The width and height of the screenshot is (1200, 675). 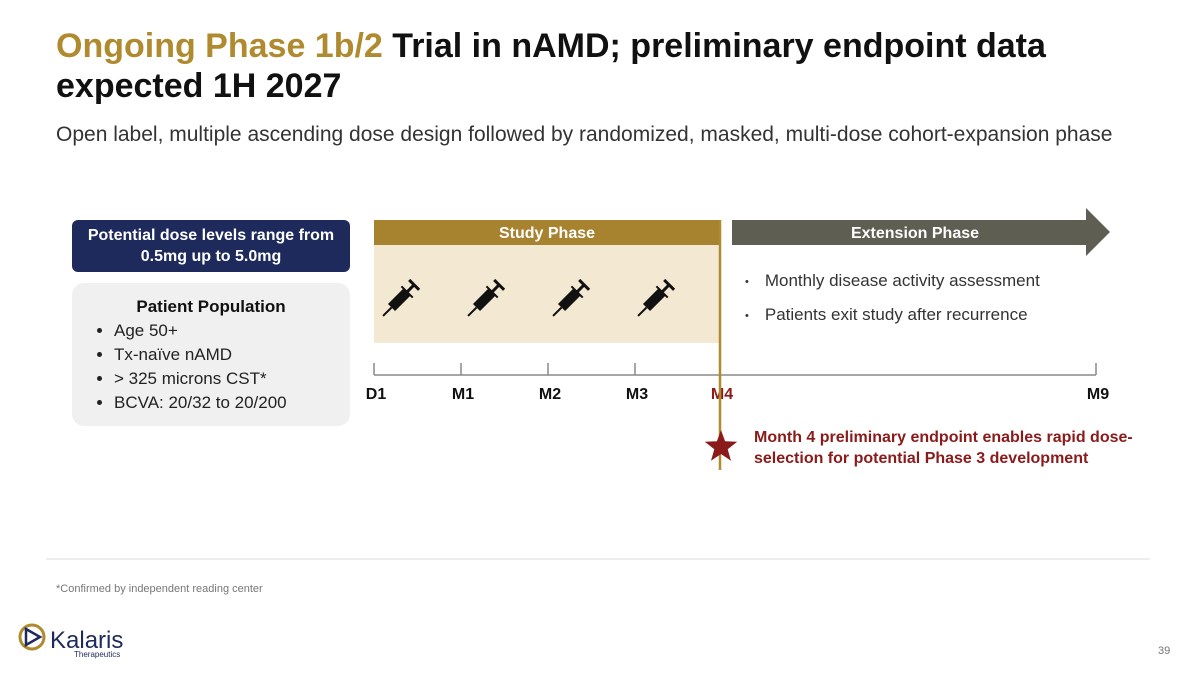 I want to click on timeline-label: M1, so click(x=463, y=394).